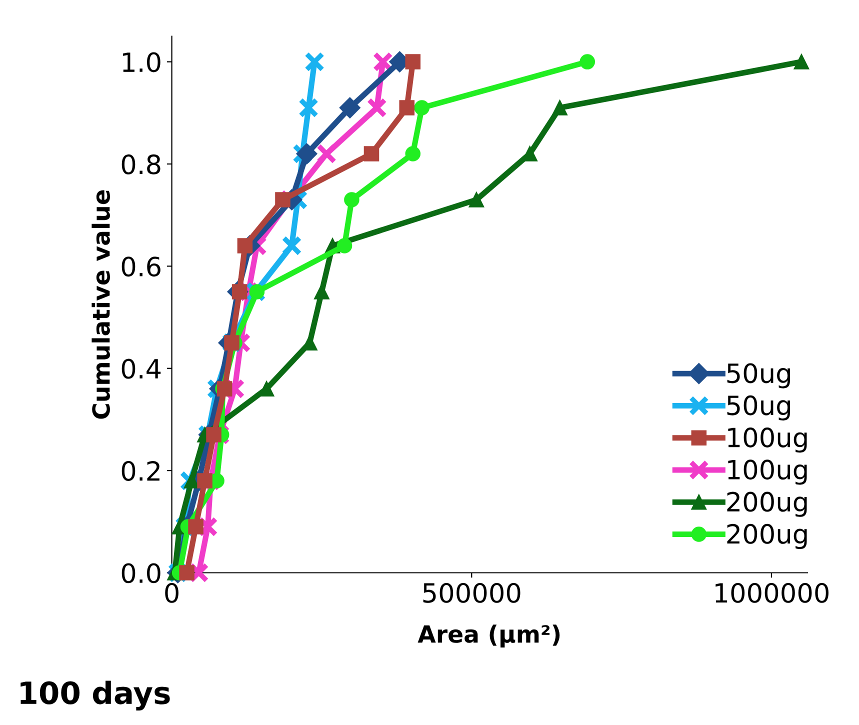 The height and width of the screenshot is (725, 859). I want to click on x-tick-label: 500000, so click(471, 592).